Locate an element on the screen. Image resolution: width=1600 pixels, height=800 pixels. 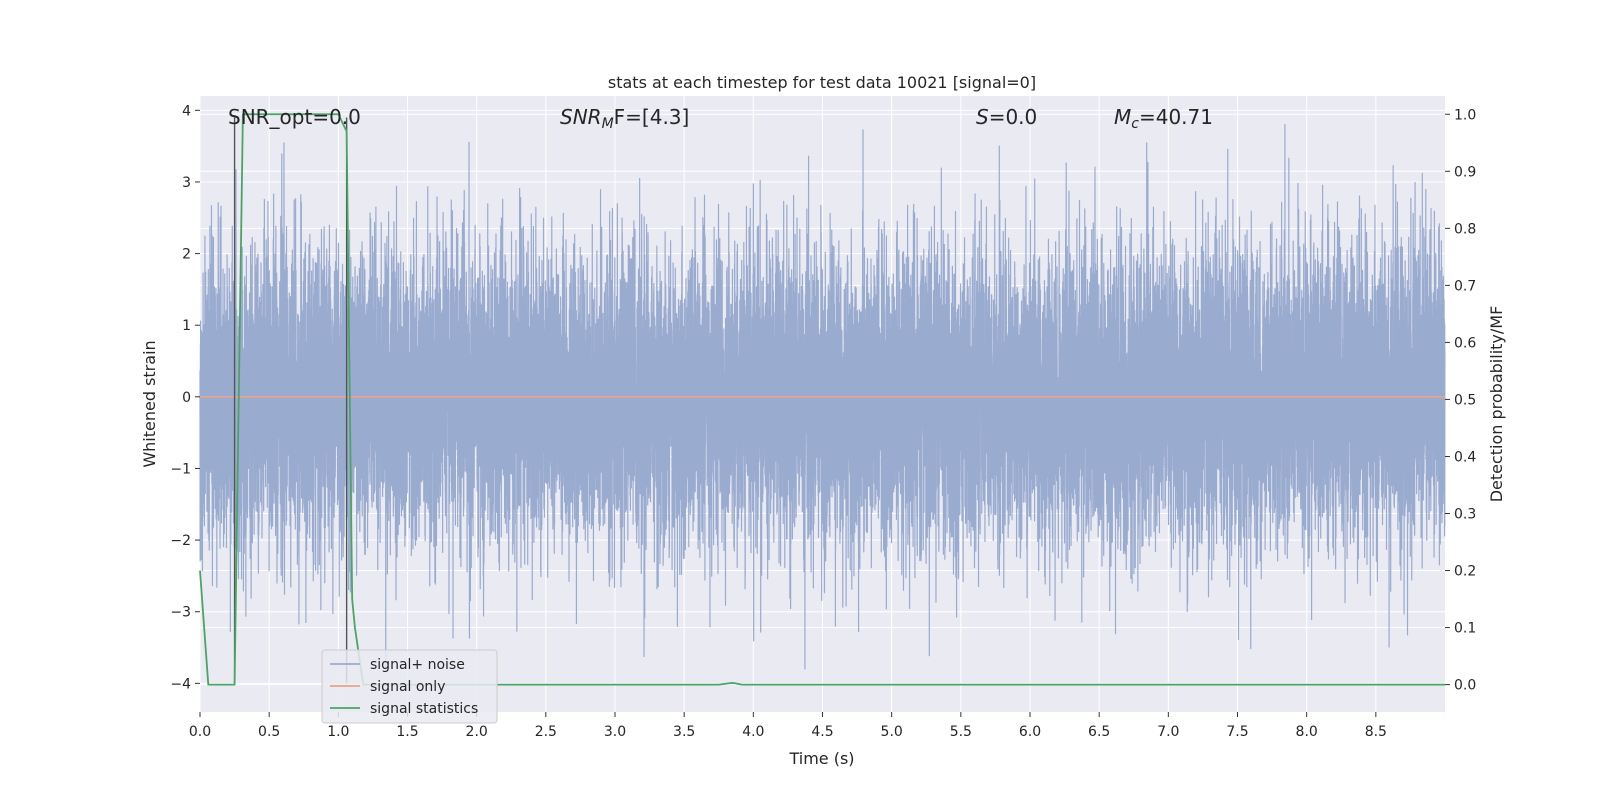
y-tick-label-right: 0.0 is located at coordinates (1465, 686).